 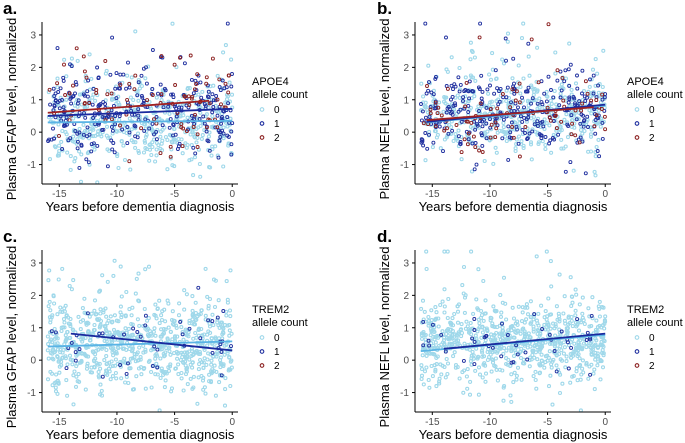 I want to click on x-tick-label: 0, so click(x=605, y=194).